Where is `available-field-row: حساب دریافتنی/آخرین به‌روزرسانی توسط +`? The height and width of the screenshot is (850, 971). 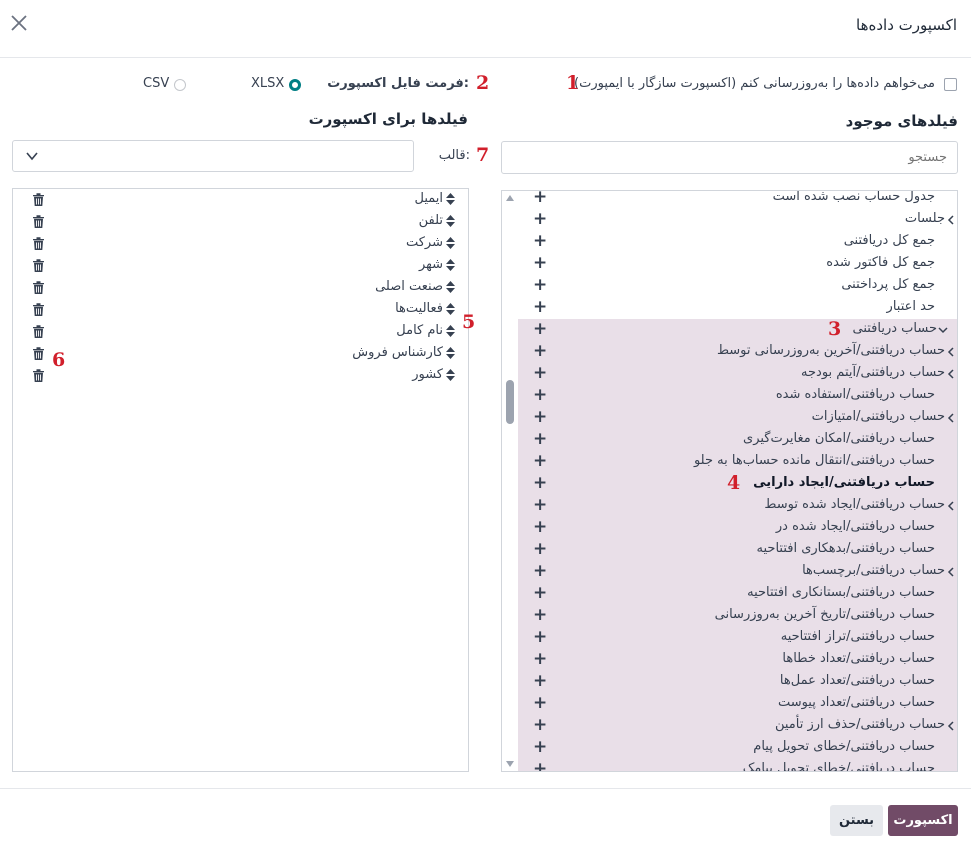 available-field-row: حساب دریافتنی/آخرین به‌روزرسانی توسط + is located at coordinates (736, 352).